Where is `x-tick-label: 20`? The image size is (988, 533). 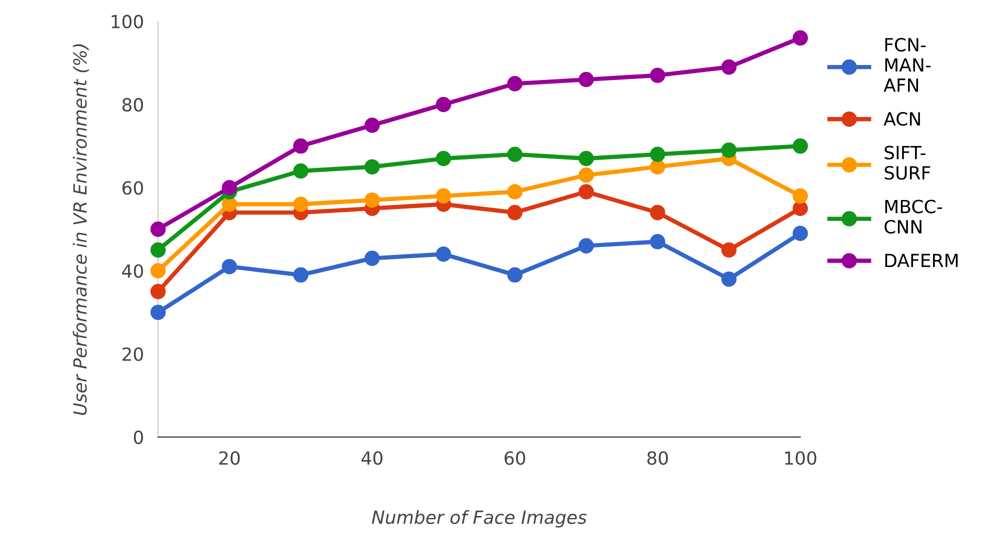
x-tick-label: 20 is located at coordinates (229, 458).